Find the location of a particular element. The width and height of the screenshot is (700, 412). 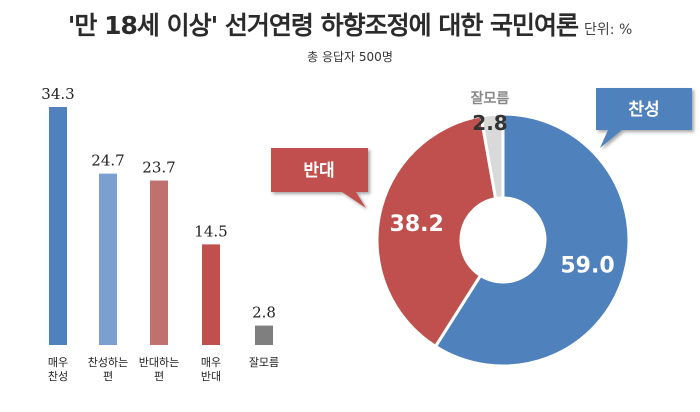

donut-value-label: 2.8 is located at coordinates (489, 123).